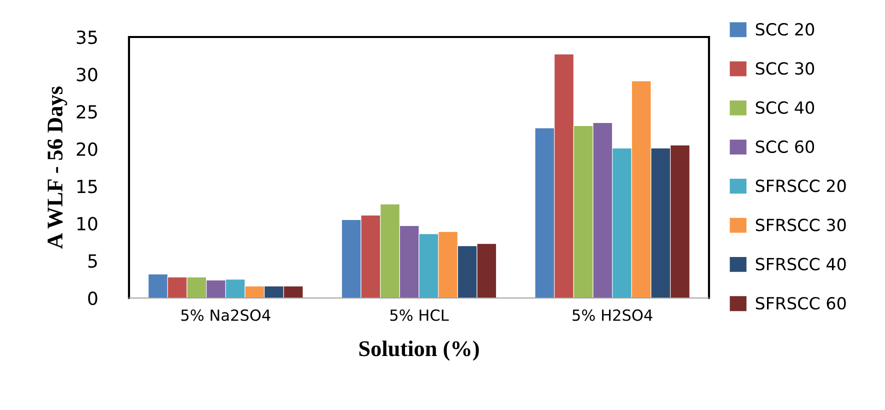 The height and width of the screenshot is (410, 885). What do you see at coordinates (612, 315) in the screenshot?
I see `x-tick-label: 5% H2SO4` at bounding box center [612, 315].